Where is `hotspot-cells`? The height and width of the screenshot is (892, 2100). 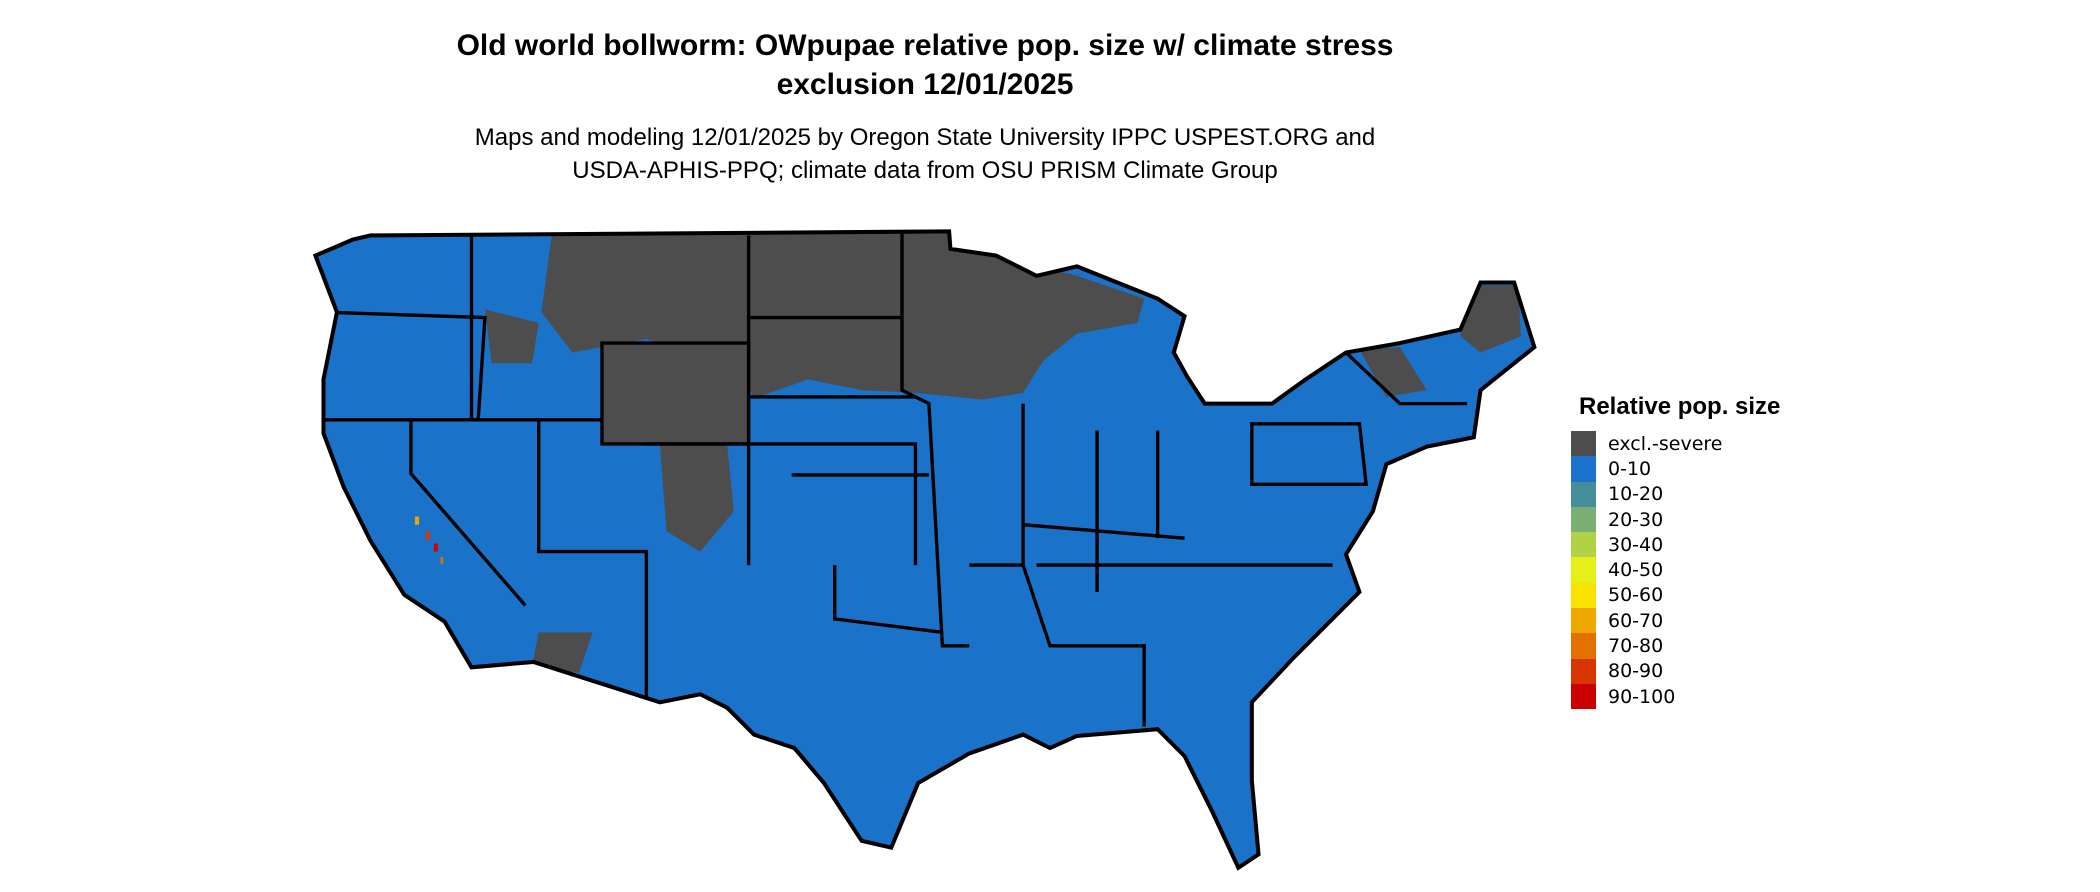
hotspot-cells is located at coordinates (429, 540).